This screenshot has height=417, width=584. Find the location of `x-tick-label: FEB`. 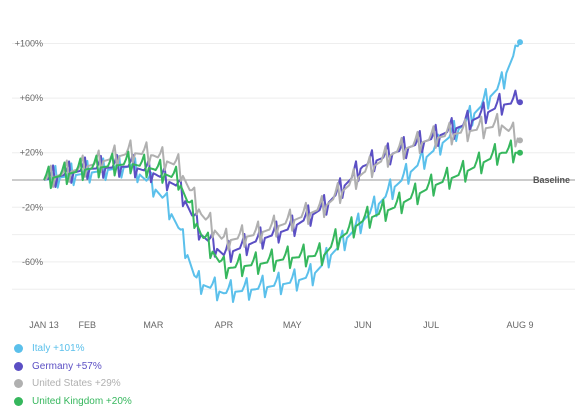

x-tick-label: FEB is located at coordinates (88, 325).